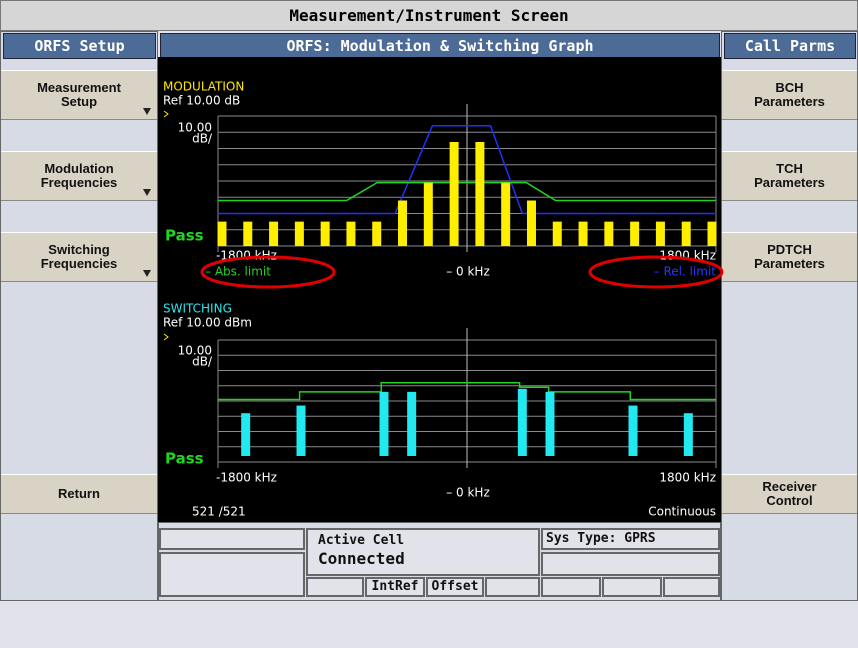 This screenshot has width=858, height=648. Describe the element at coordinates (790, 46) in the screenshot. I see `right-header: Call Parms` at that location.